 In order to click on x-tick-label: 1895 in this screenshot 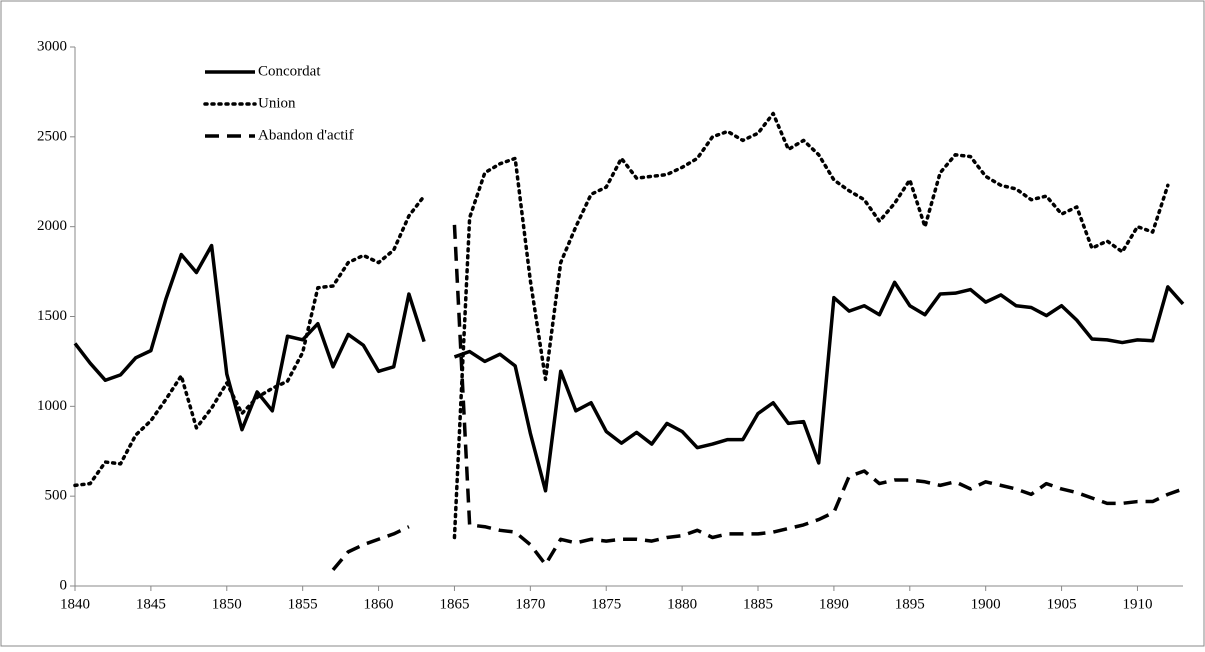, I will do `click(910, 604)`.